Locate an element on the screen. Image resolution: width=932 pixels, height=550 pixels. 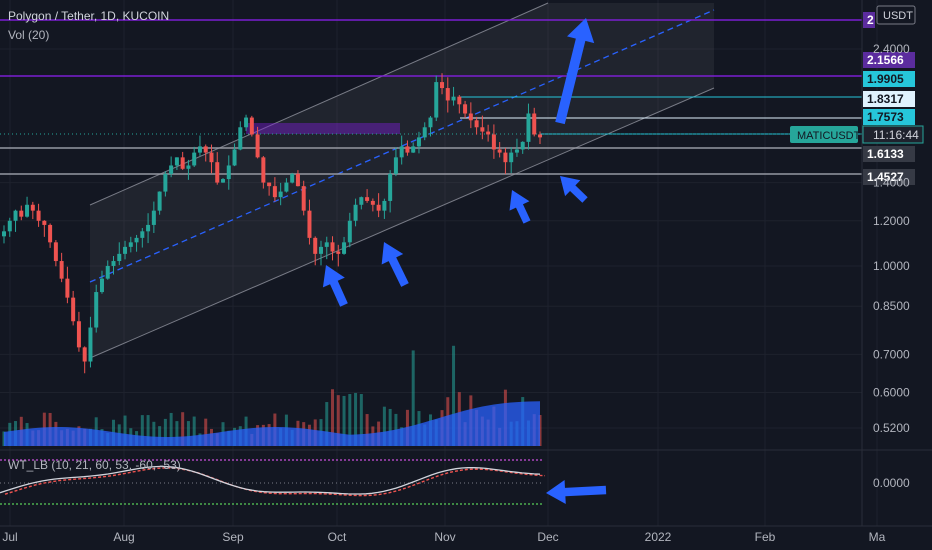
countdown-label: 11:16:44 is located at coordinates (896, 135).